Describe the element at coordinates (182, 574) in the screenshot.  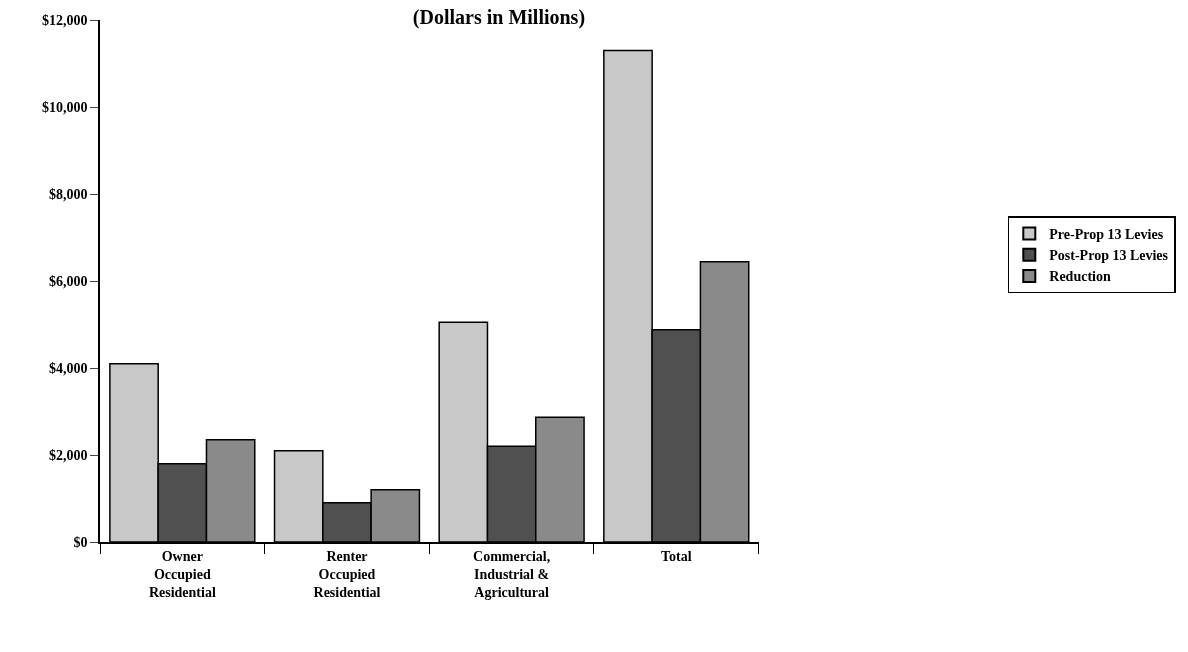
I see `x-tick-label: Owner Occupied Residential` at that location.